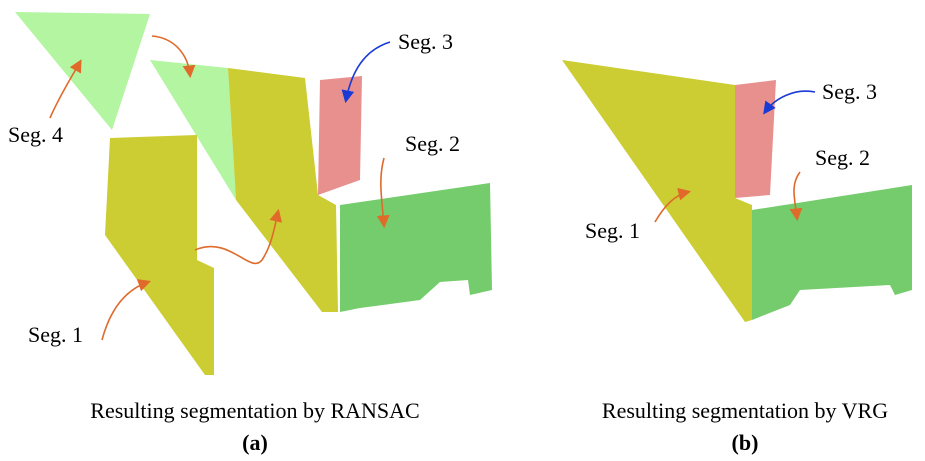 The height and width of the screenshot is (461, 925). What do you see at coordinates (255, 442) in the screenshot?
I see `panel-tag: (a)` at bounding box center [255, 442].